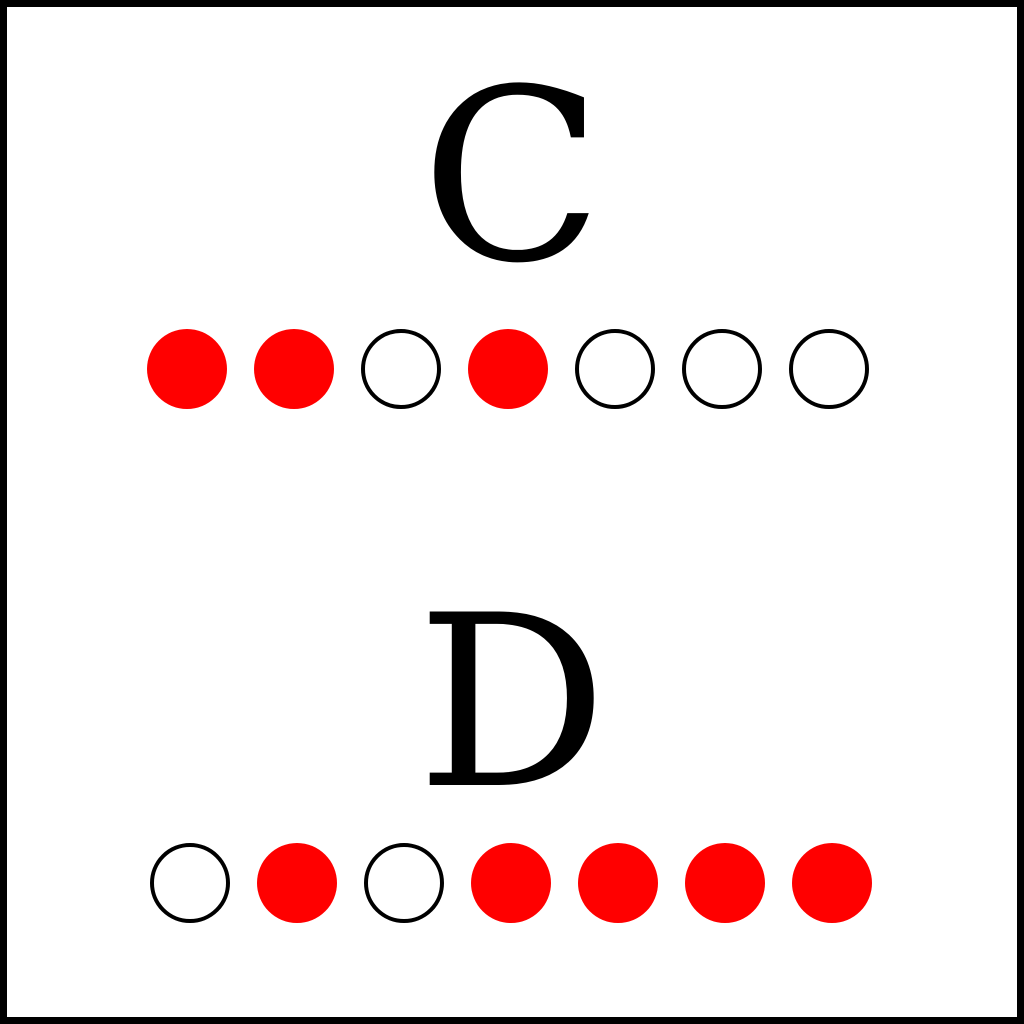 This screenshot has height=1024, width=1024. I want to click on dot-d-7-filled, so click(832, 883).